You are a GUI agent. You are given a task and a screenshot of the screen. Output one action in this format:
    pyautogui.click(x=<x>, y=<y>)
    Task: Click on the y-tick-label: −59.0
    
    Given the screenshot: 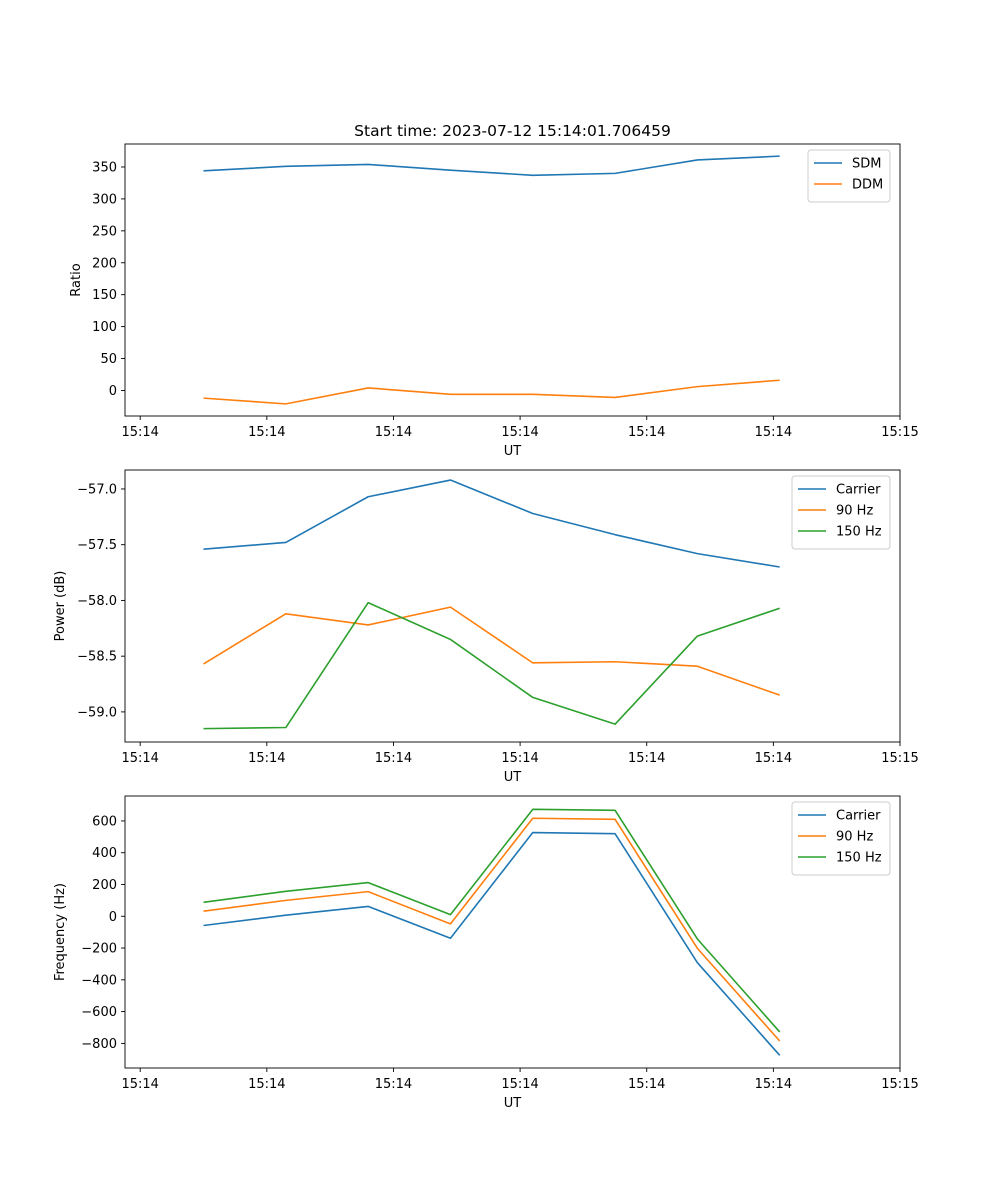 What is the action you would take?
    pyautogui.click(x=97, y=712)
    